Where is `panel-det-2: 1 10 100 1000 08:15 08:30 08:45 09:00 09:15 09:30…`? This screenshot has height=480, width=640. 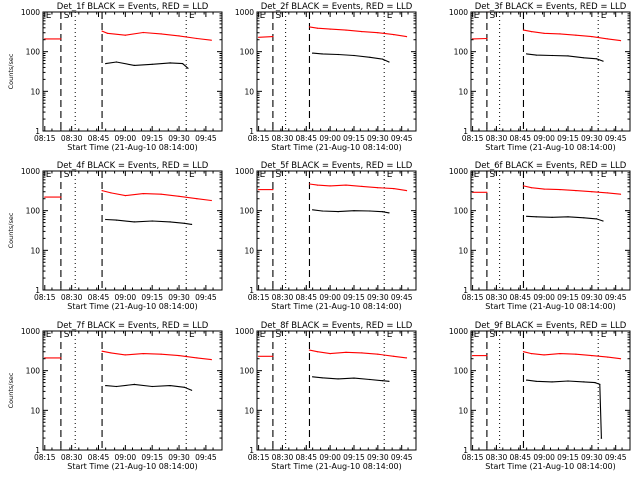 panel-det-2: 1 10 100 1000 08:15 08:30 08:45 09:00 09:15 09:30… is located at coordinates (326, 77).